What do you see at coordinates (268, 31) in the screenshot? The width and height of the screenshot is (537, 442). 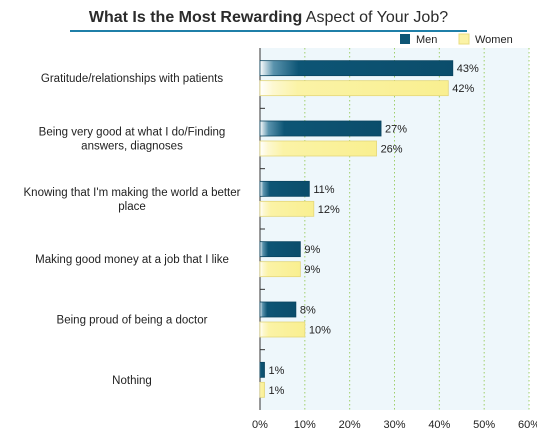 I see `title-underline` at bounding box center [268, 31].